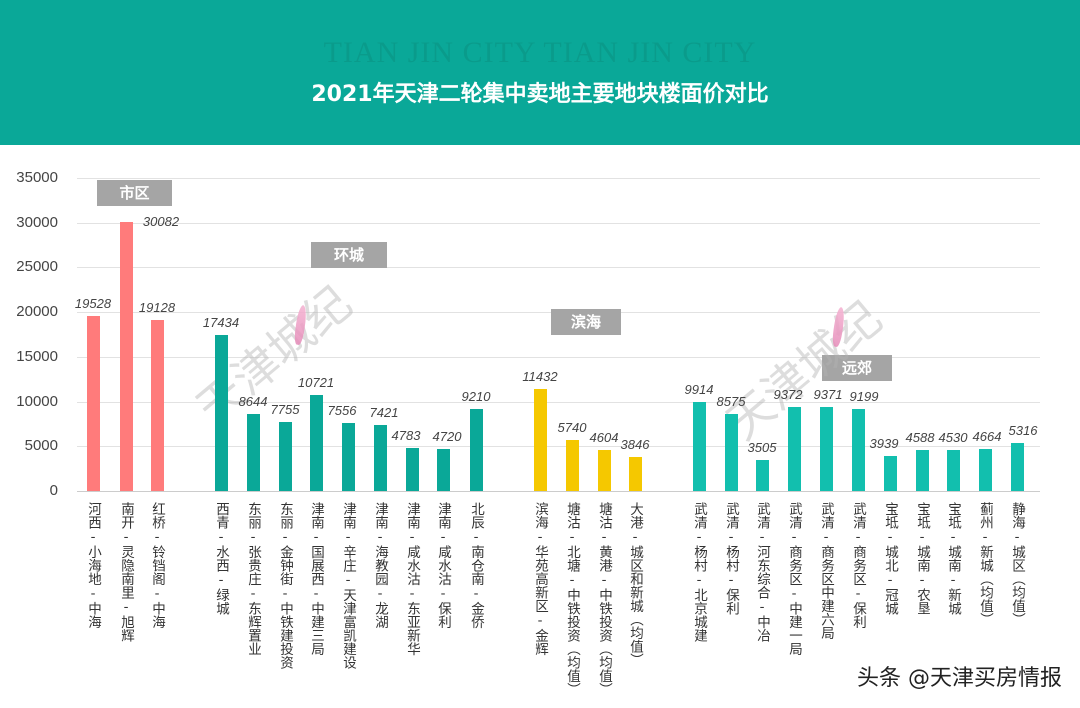 The image size is (1080, 708). What do you see at coordinates (447, 436) in the screenshot?
I see `bar-value-label: 4720` at bounding box center [447, 436].